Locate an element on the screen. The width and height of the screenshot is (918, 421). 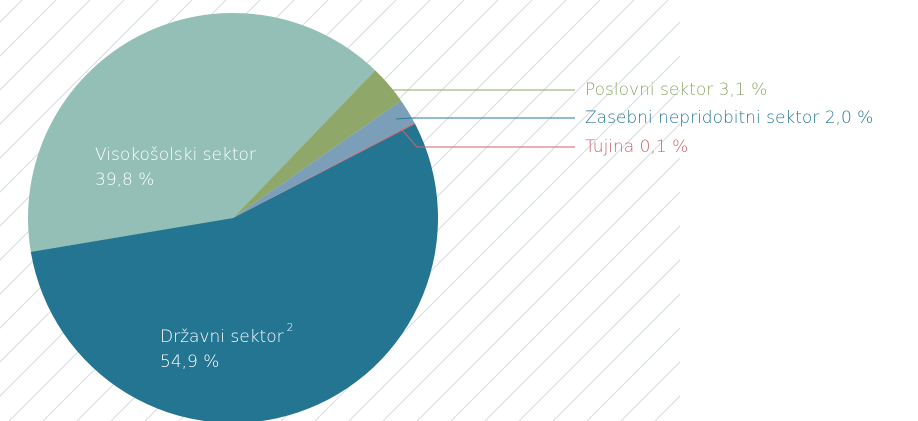
slice-value: 3,1 % is located at coordinates (743, 90).